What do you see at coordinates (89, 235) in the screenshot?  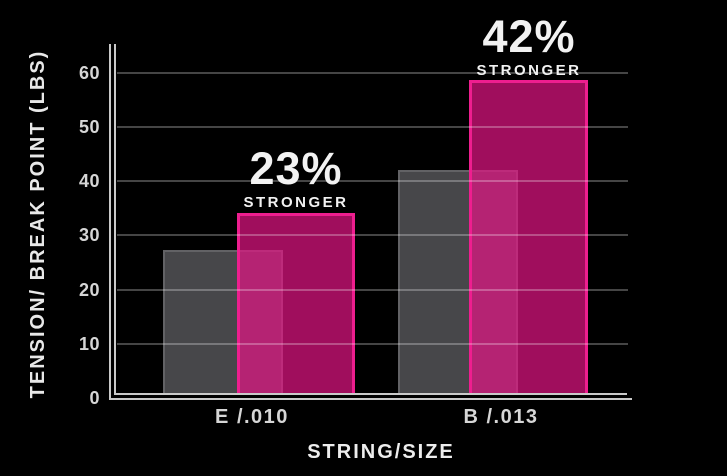 I see `y-tick-30: 30` at bounding box center [89, 235].